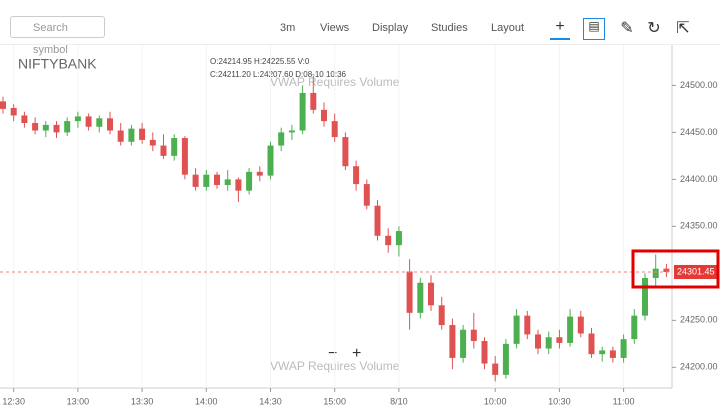 The image size is (720, 414). Describe the element at coordinates (356, 353) in the screenshot. I see `zoom-in: +` at that location.